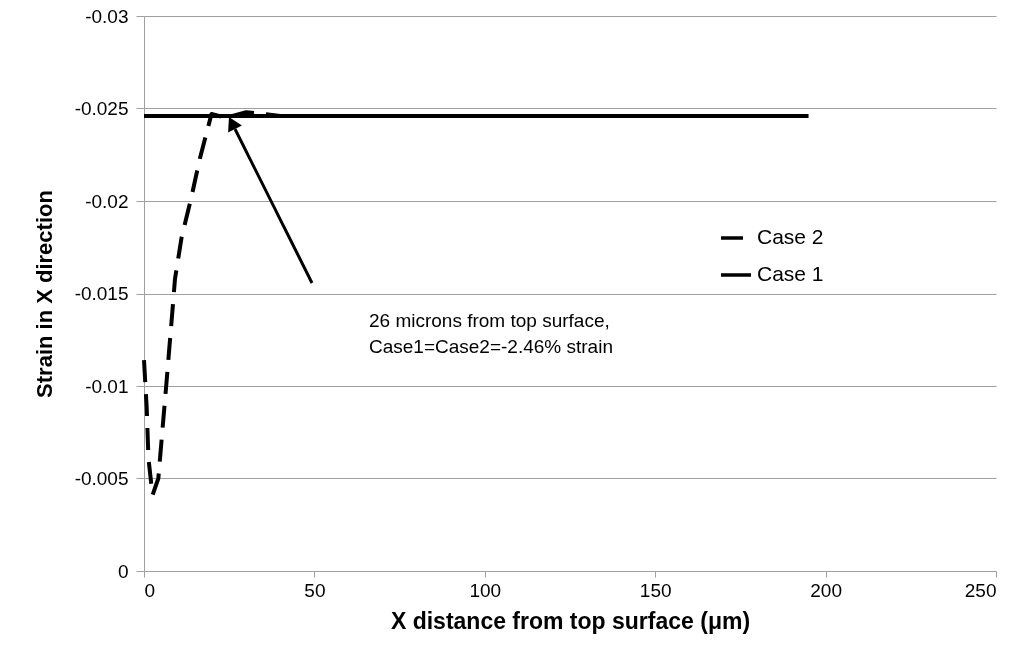 The height and width of the screenshot is (656, 1034). I want to click on x-tick-label: 50, so click(315, 590).